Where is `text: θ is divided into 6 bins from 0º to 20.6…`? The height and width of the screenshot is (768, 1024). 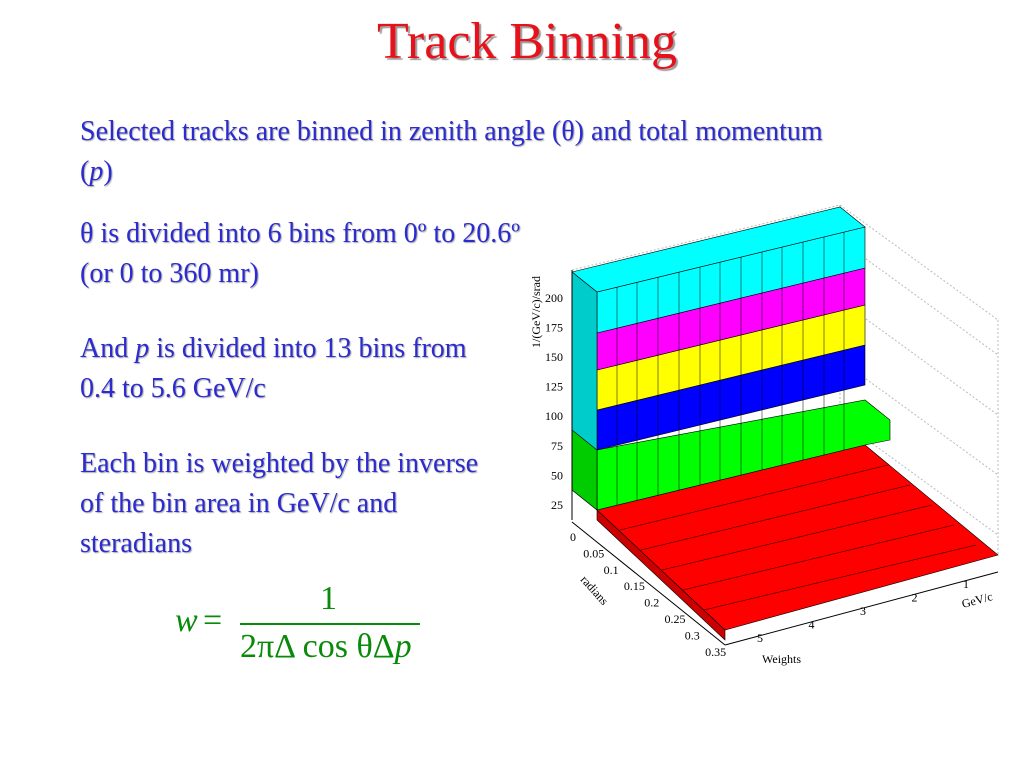 text: θ is divided into 6 bins from 0º to 20.6… is located at coordinates (300, 253).